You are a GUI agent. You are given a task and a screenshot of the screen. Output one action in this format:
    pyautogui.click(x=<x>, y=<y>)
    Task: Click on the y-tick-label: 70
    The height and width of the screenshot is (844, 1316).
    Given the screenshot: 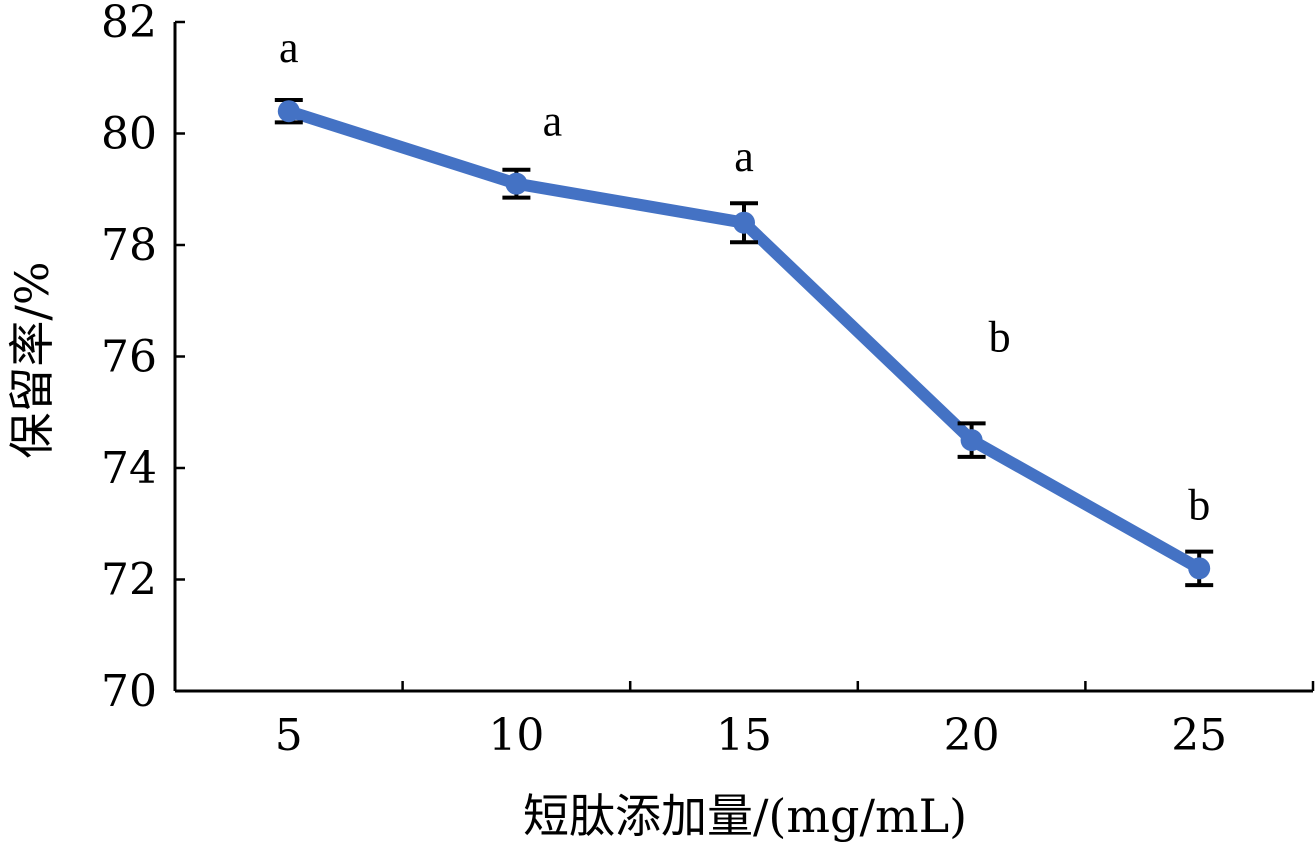 What is the action you would take?
    pyautogui.click(x=129, y=691)
    